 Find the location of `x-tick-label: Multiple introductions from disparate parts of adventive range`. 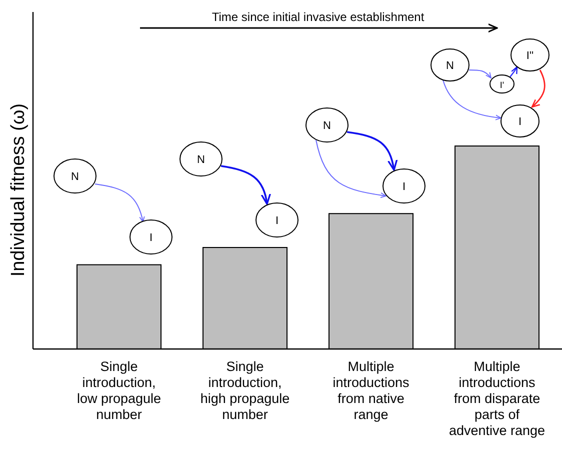

x-tick-label: Multiple introductions from disparate parts of adventive range is located at coordinates (497, 398).